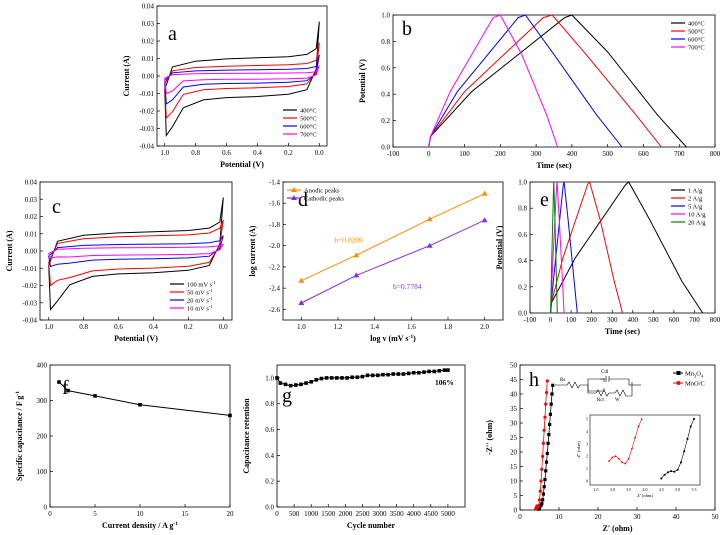  I want to click on circuit-label: W, so click(617, 400).